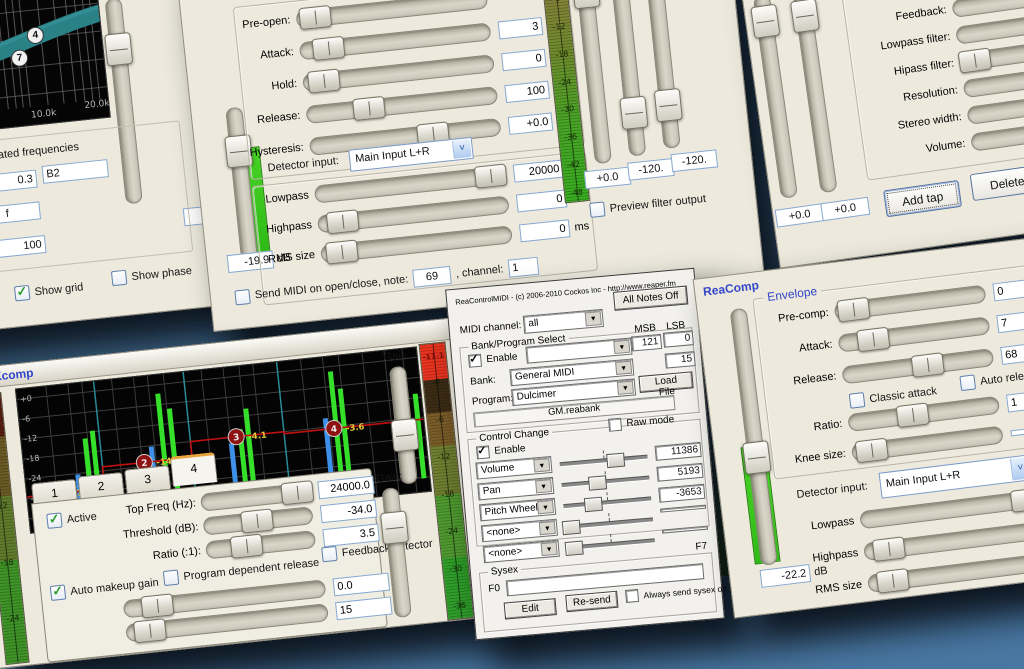 The height and width of the screenshot is (669, 1024). Describe the element at coordinates (501, 358) in the screenshot. I see `bank-enable-label: Enable` at that location.